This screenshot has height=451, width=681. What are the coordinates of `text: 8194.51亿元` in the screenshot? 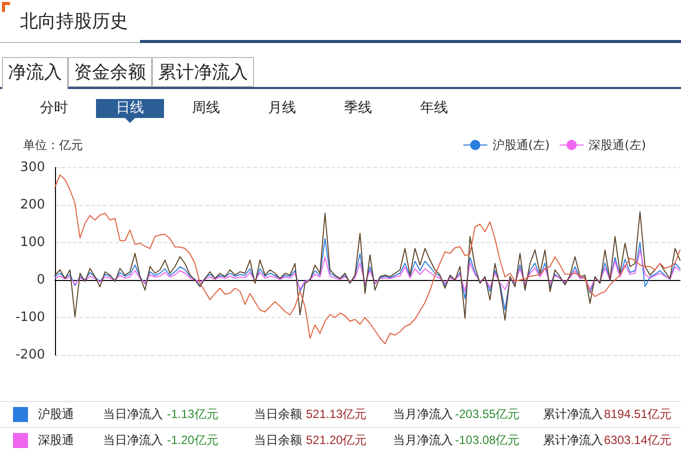 It's located at (638, 414).